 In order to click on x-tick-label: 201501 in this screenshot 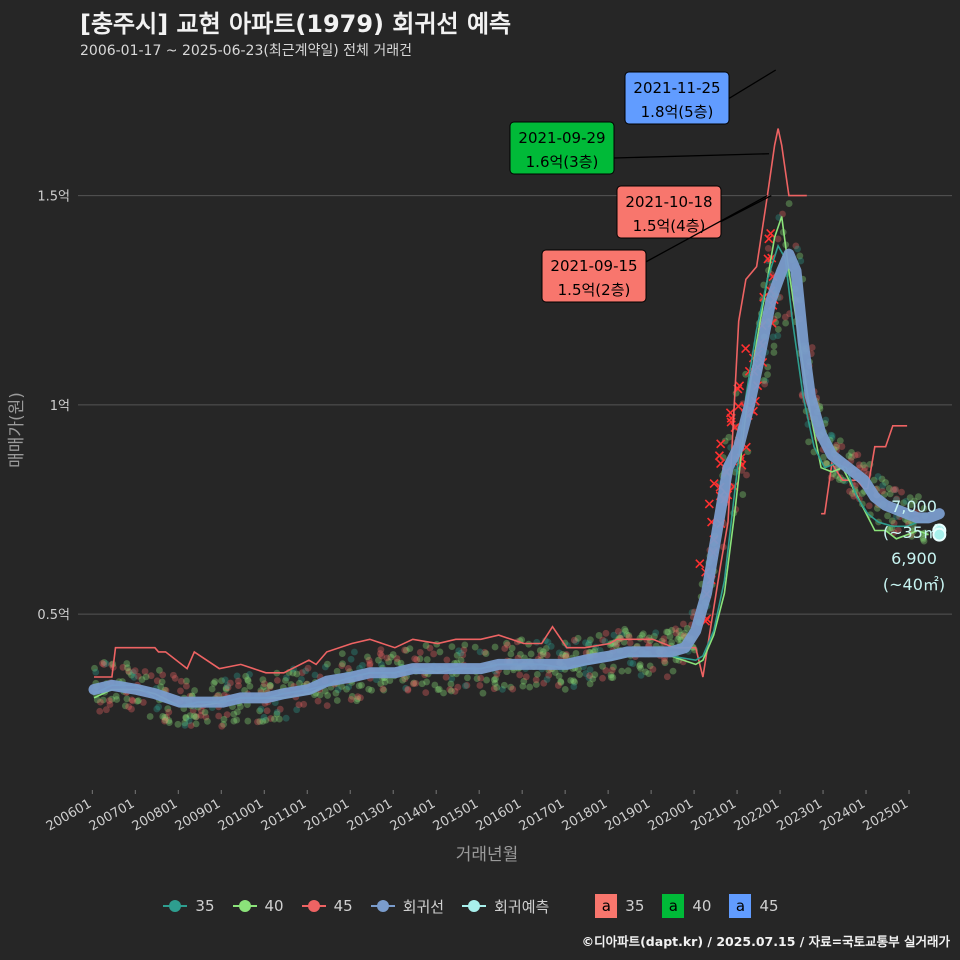, I will do `click(456, 815)`.